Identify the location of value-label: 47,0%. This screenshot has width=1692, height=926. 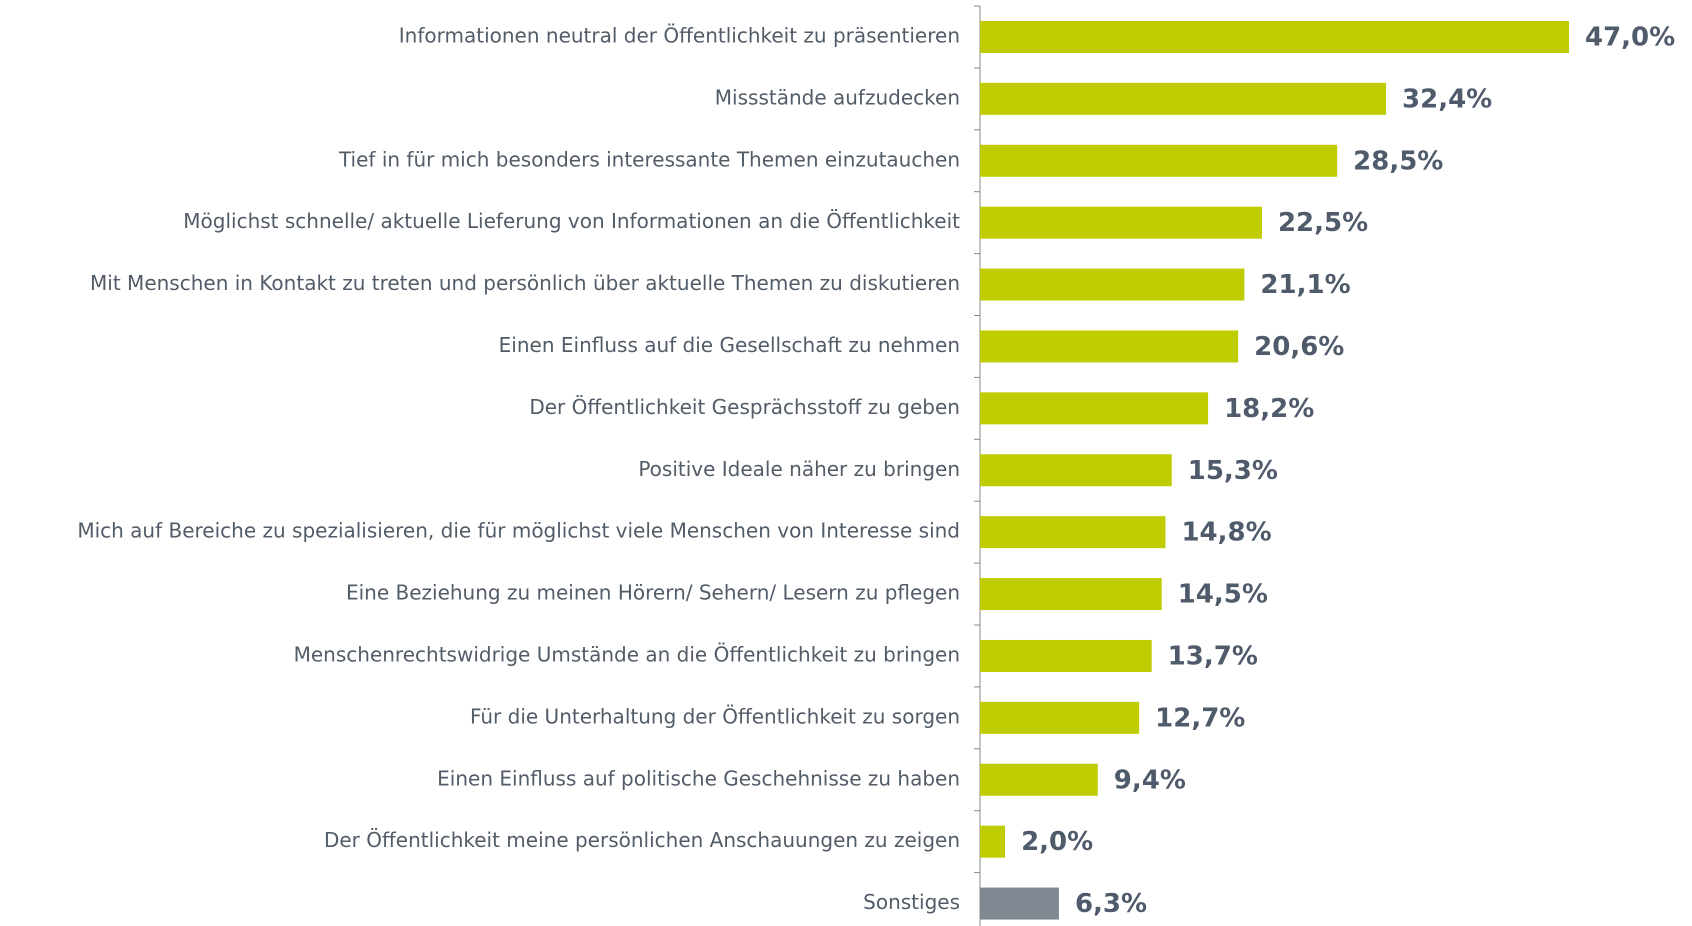
(1630, 37).